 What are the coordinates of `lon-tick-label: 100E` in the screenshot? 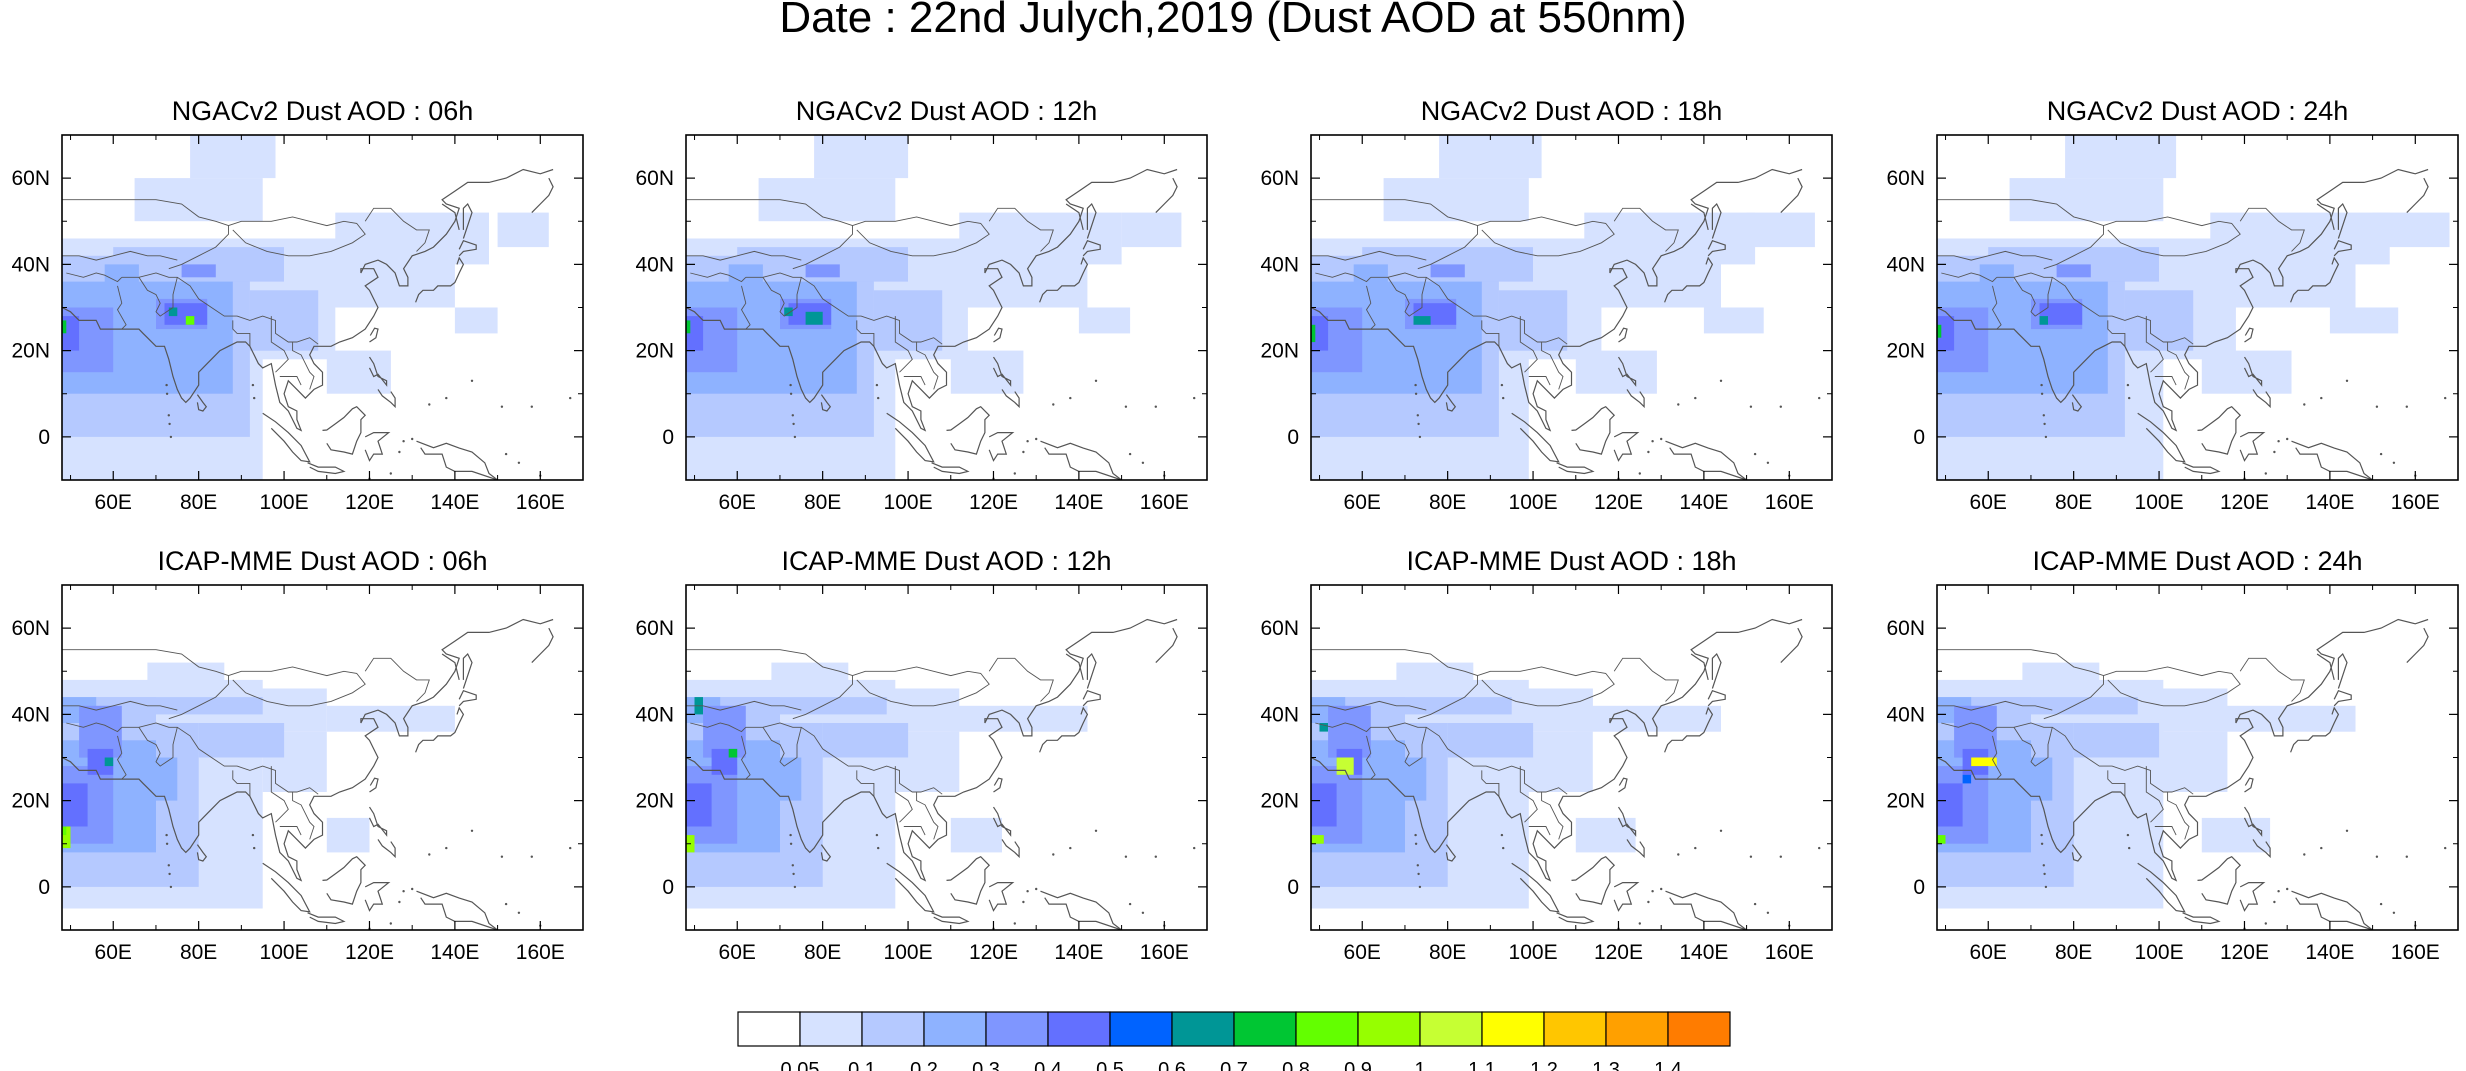 It's located at (1533, 952).